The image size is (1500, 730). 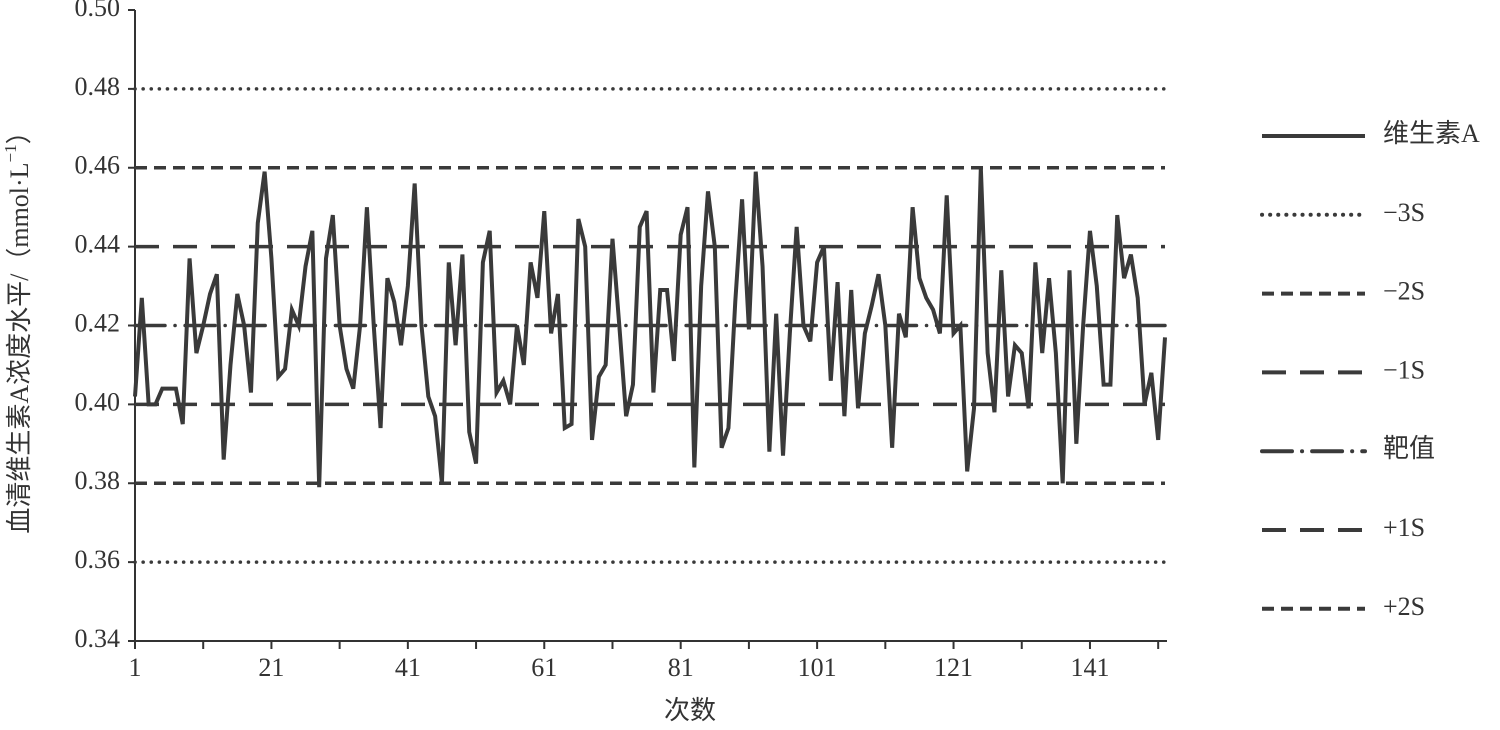 I want to click on legend-label: 靶值, so click(x=1409, y=448).